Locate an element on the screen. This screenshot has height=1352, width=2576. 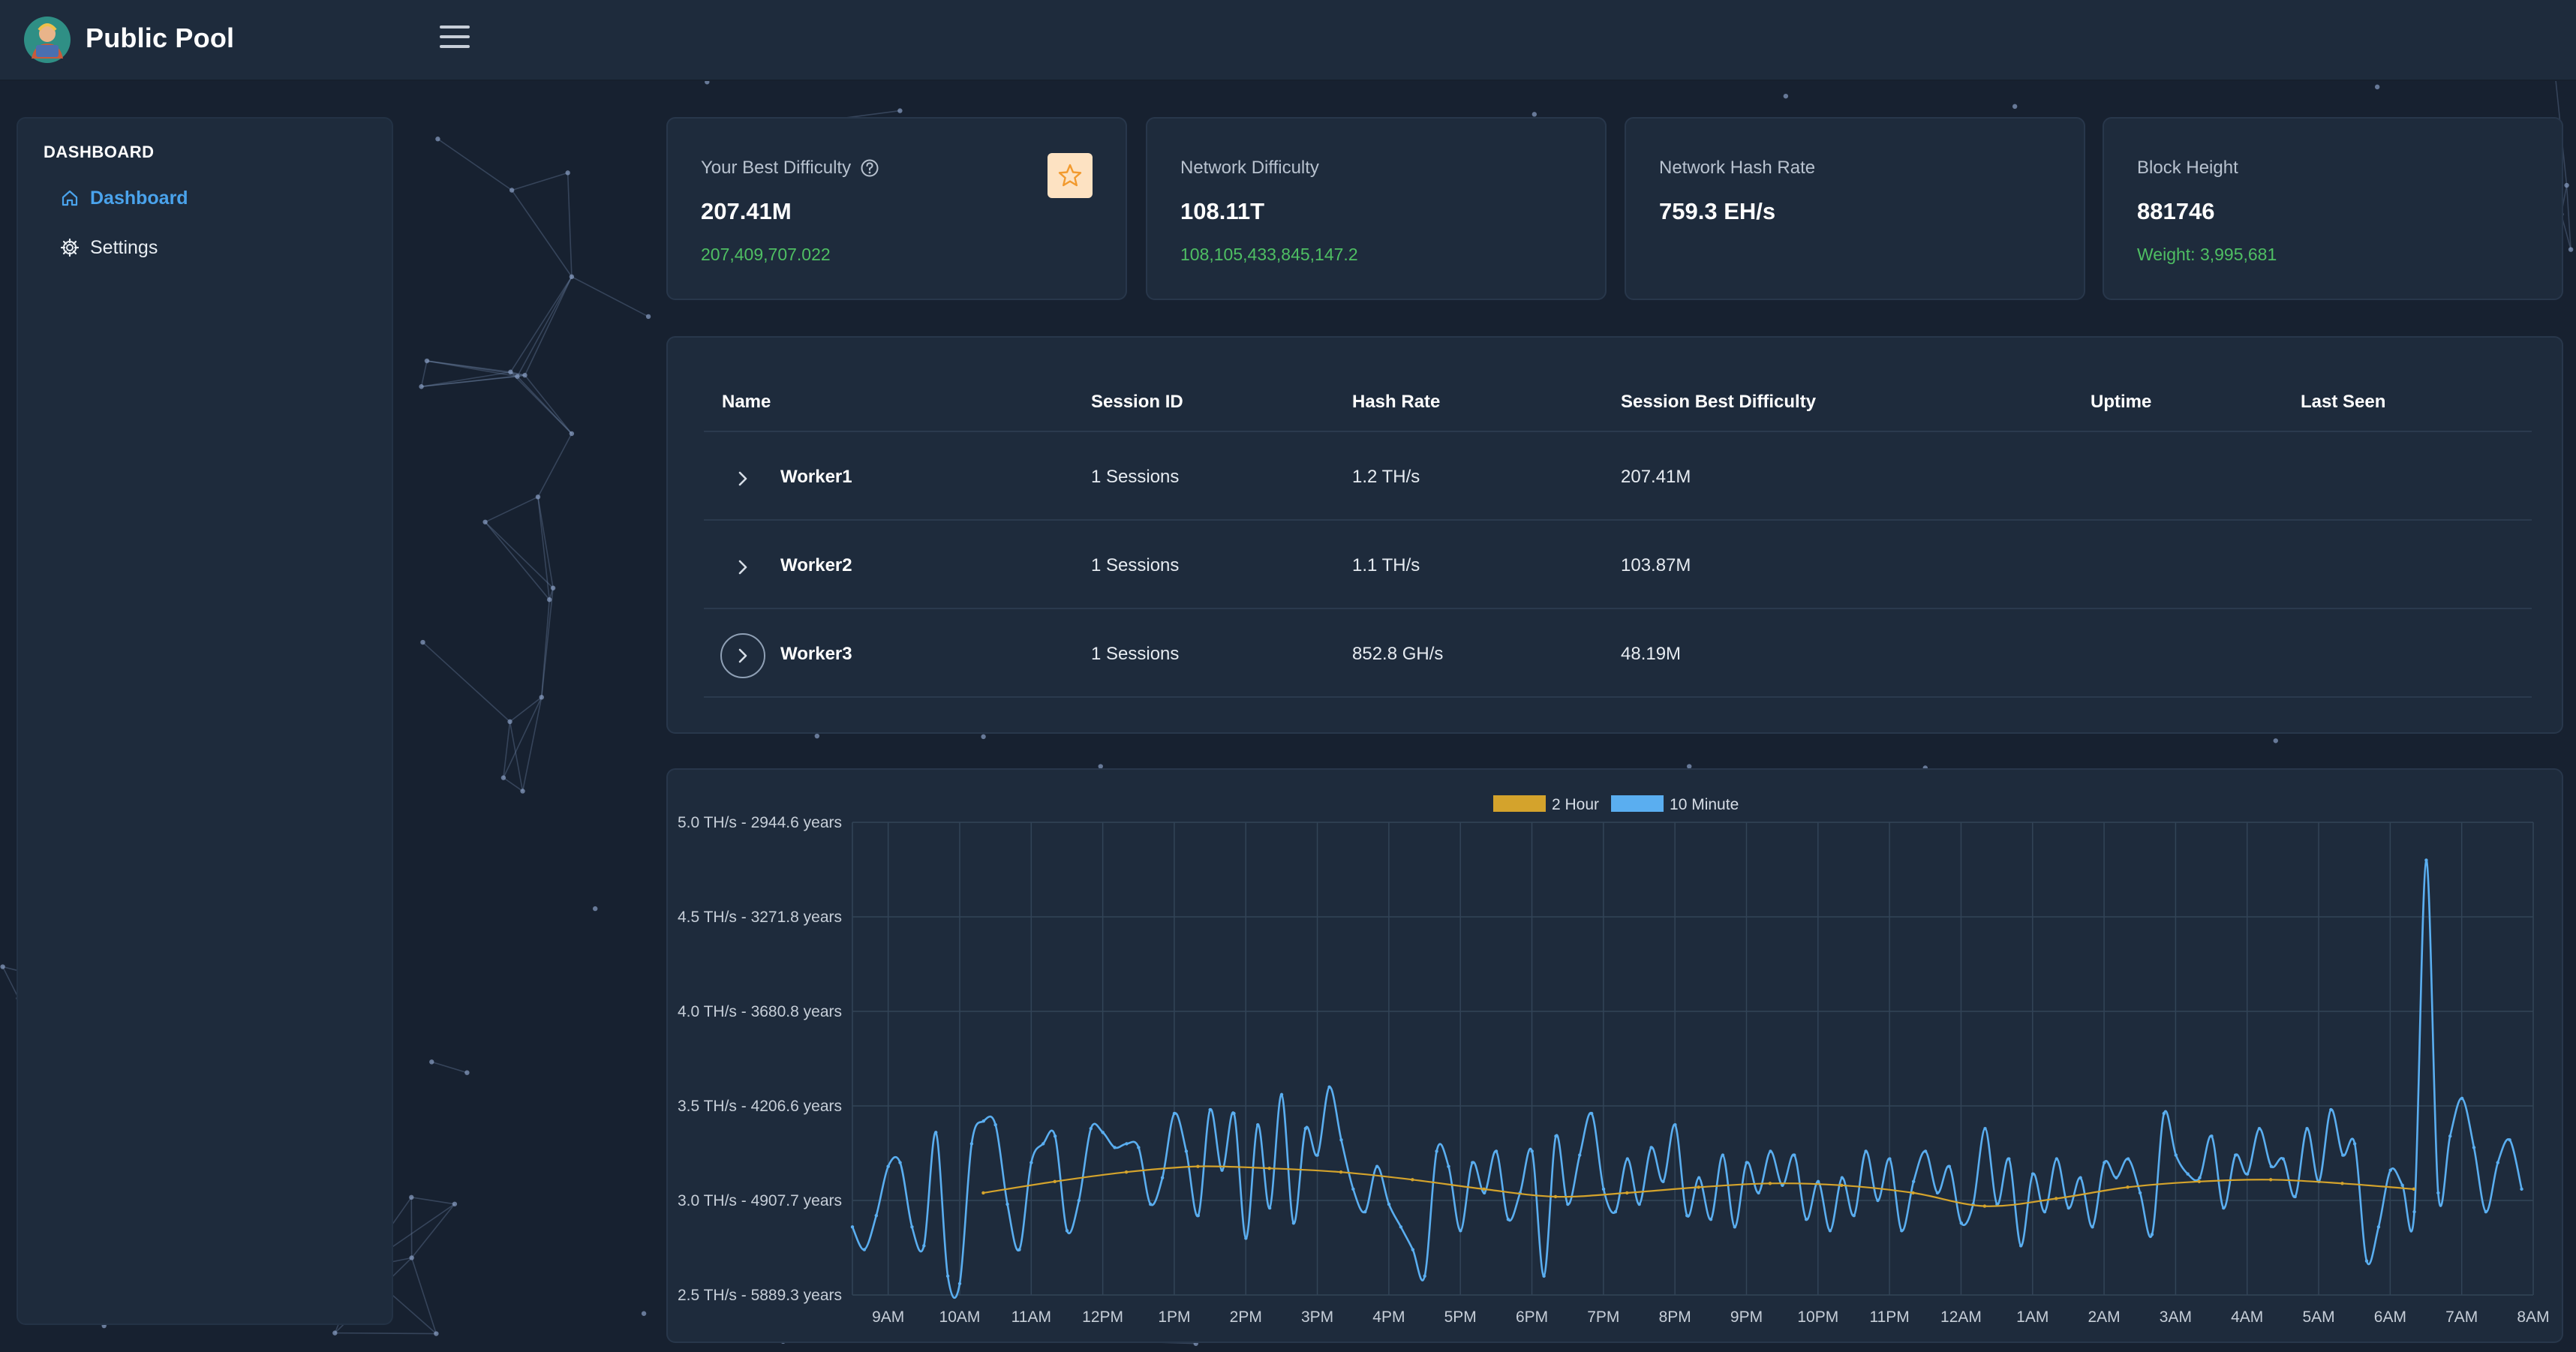
menu-toggle-icon is located at coordinates (455, 38).